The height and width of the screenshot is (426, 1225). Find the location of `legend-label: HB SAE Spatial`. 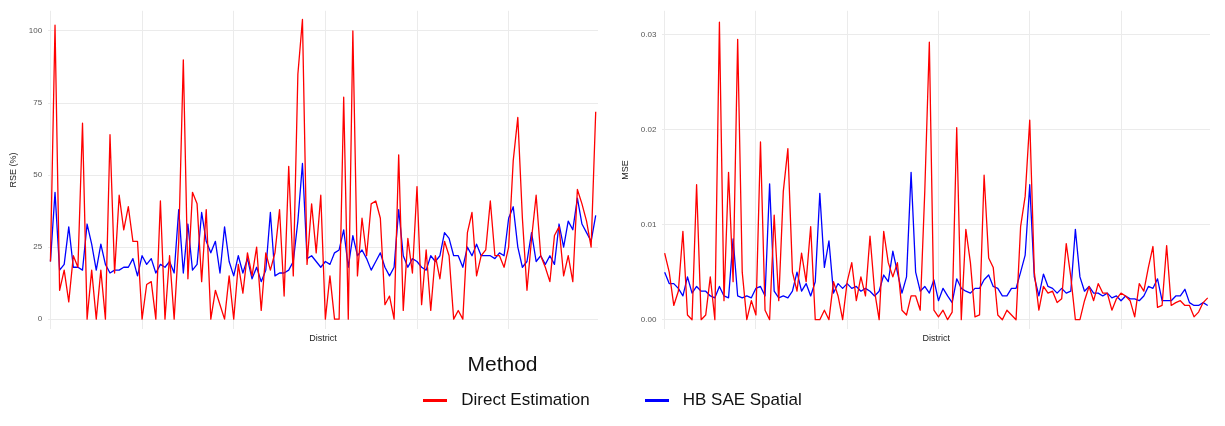

legend-label: HB SAE Spatial is located at coordinates (742, 400).